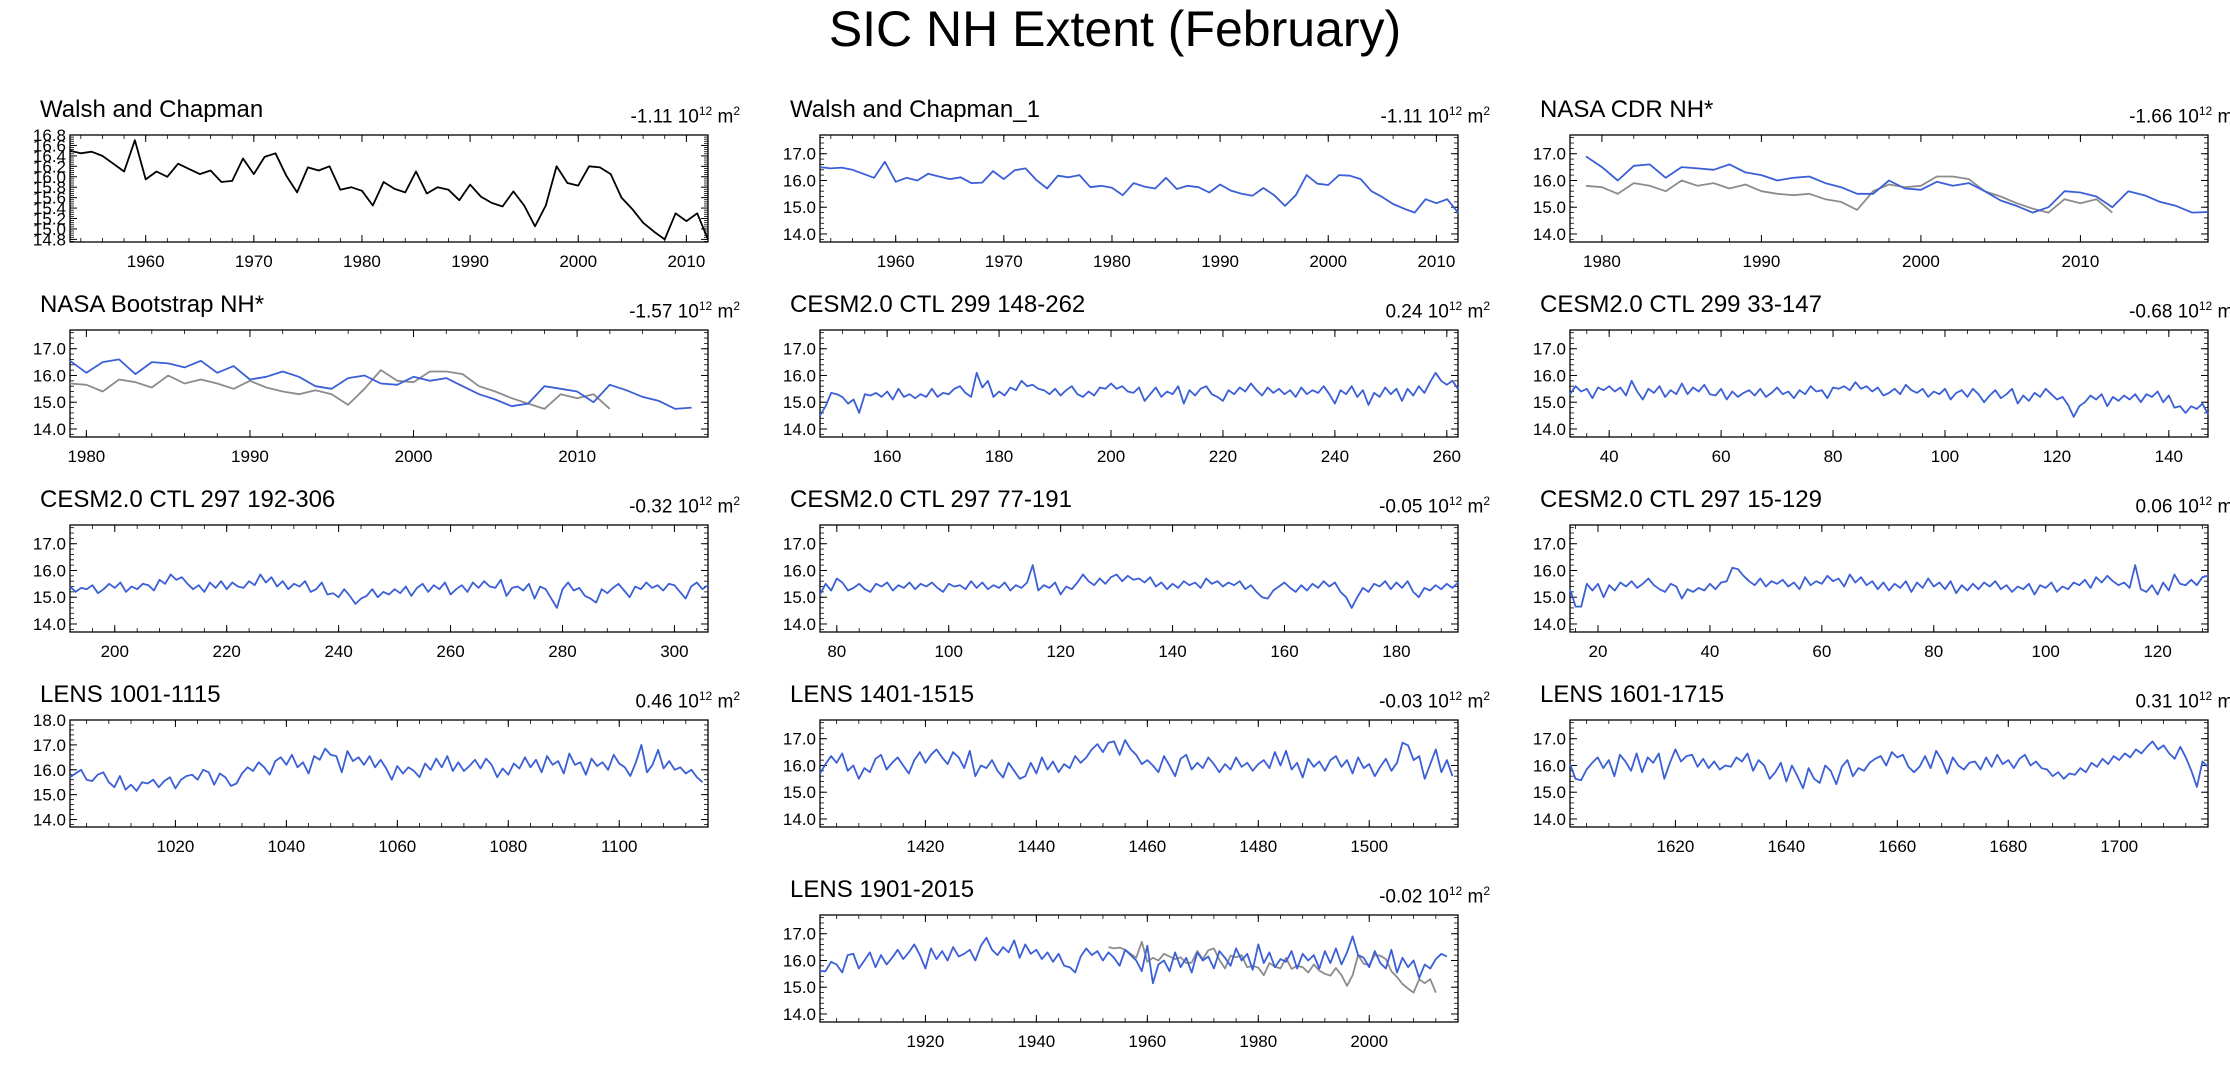 This screenshot has width=2230, height=1067. What do you see at coordinates (1122, 397) in the screenshot?
I see `chart-svg: 17.0 16.0 15.0 14.0 160 180 200 220 240 260` at bounding box center [1122, 397].